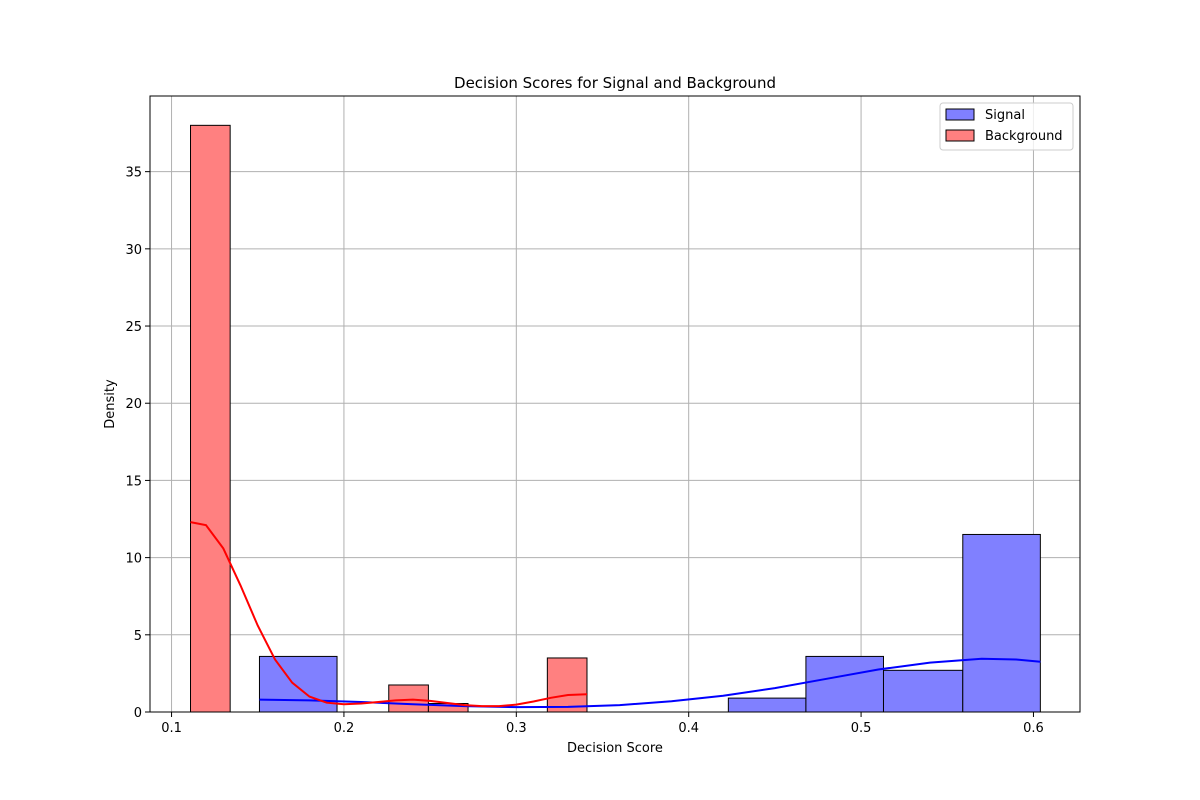 The width and height of the screenshot is (1200, 800). What do you see at coordinates (133, 404) in the screenshot?
I see `y-tick-label: 20` at bounding box center [133, 404].